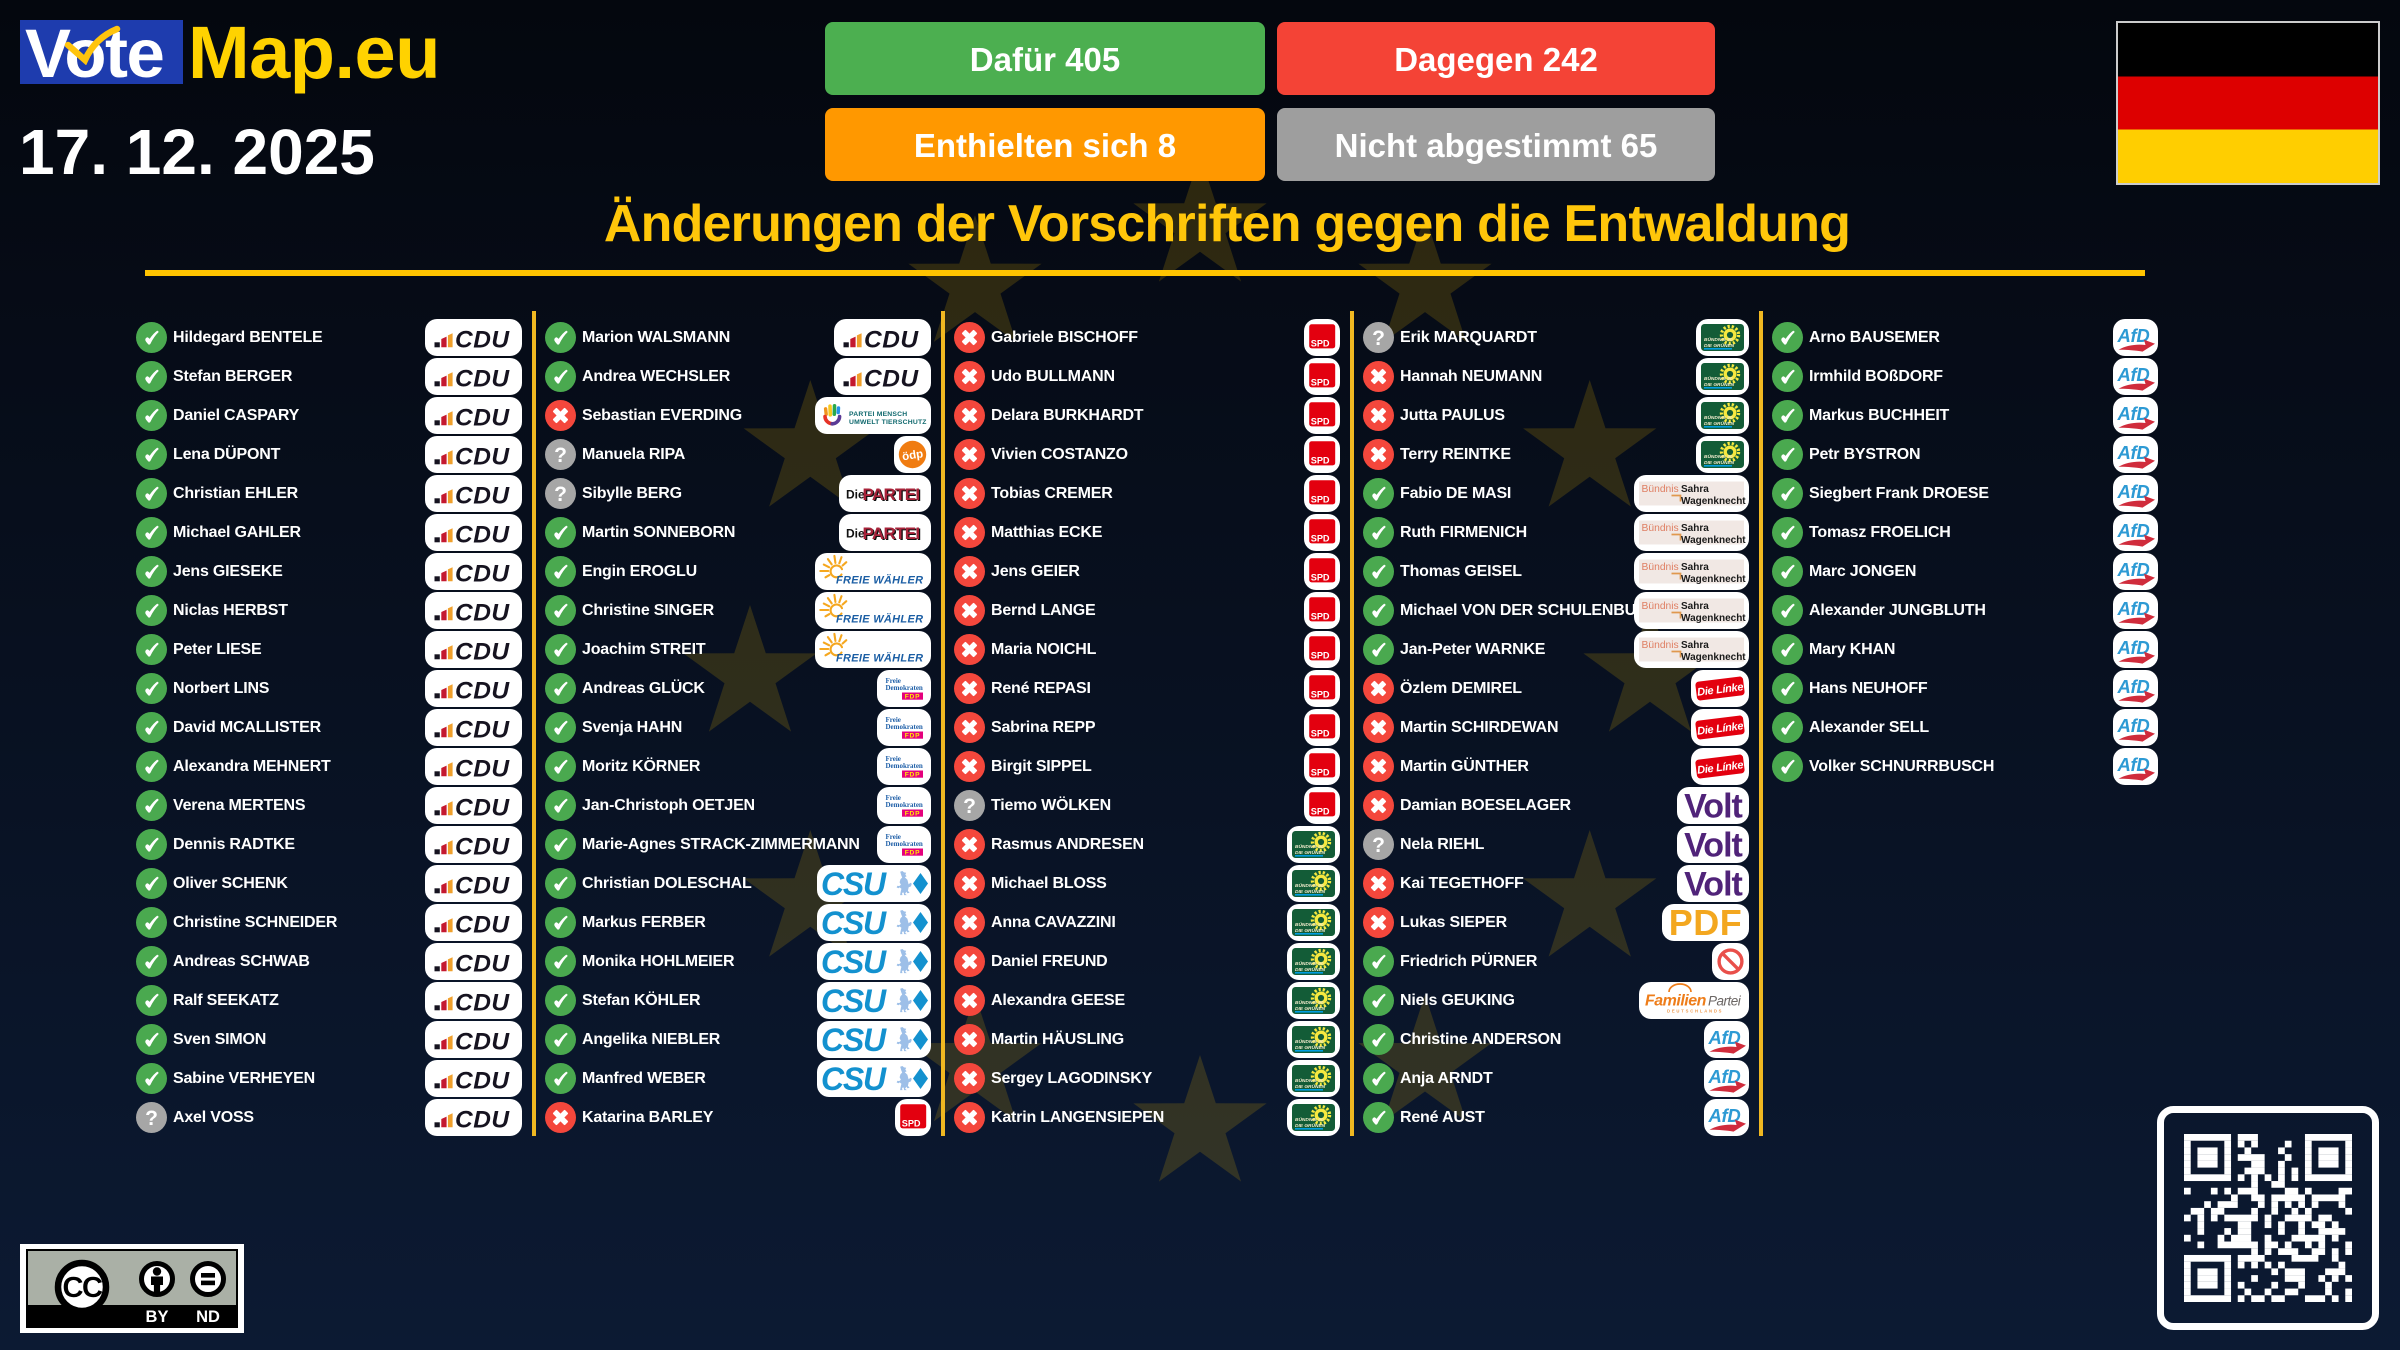  Describe the element at coordinates (157, 1317) in the screenshot. I see `svg-text: BY` at that location.